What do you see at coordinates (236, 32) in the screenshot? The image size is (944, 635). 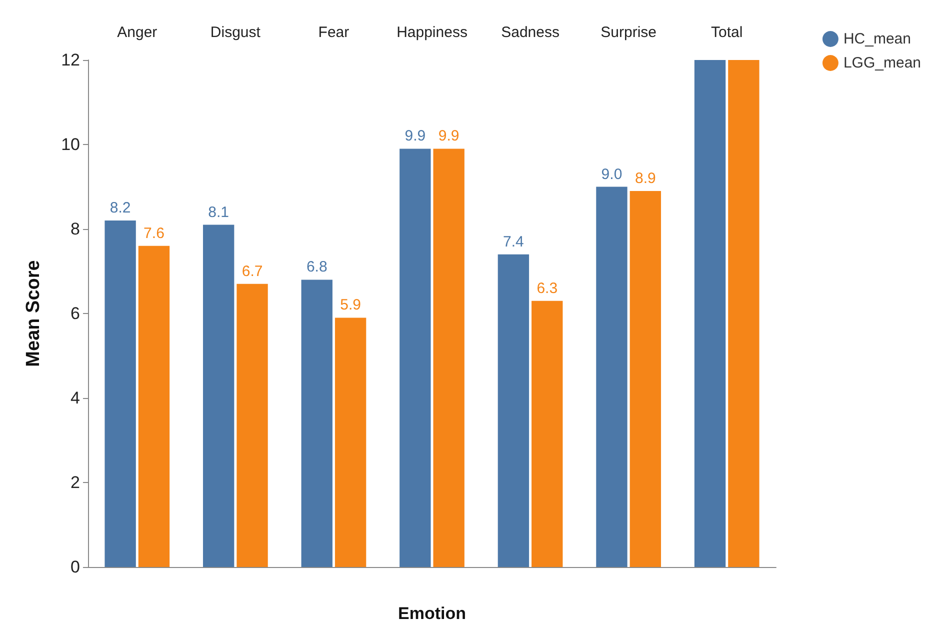 I see `x-tick-label: Disgust` at bounding box center [236, 32].